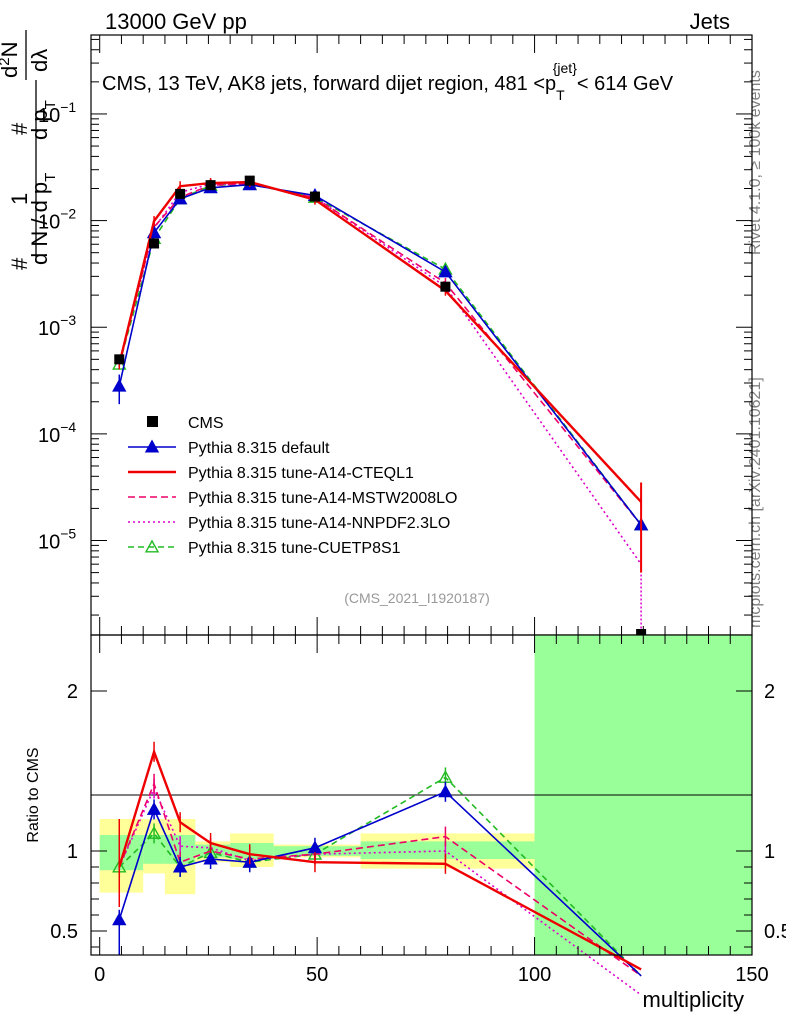 This screenshot has width=786, height=1024. I want to click on header-process: 13000 GeV pp, so click(176, 21).